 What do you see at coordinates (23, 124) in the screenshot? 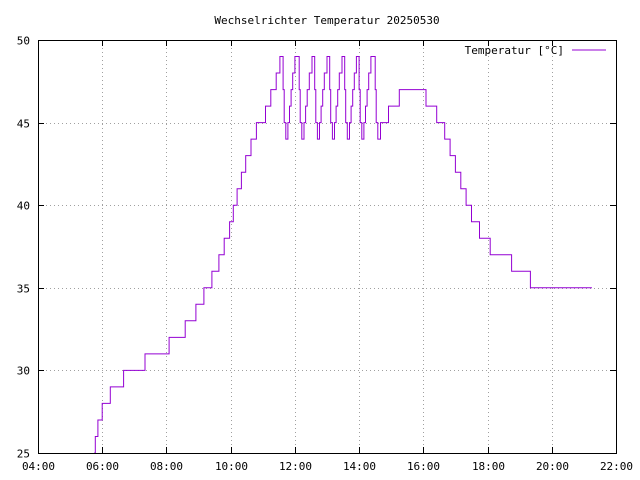
I see `y-tick-label: 45` at bounding box center [23, 124].